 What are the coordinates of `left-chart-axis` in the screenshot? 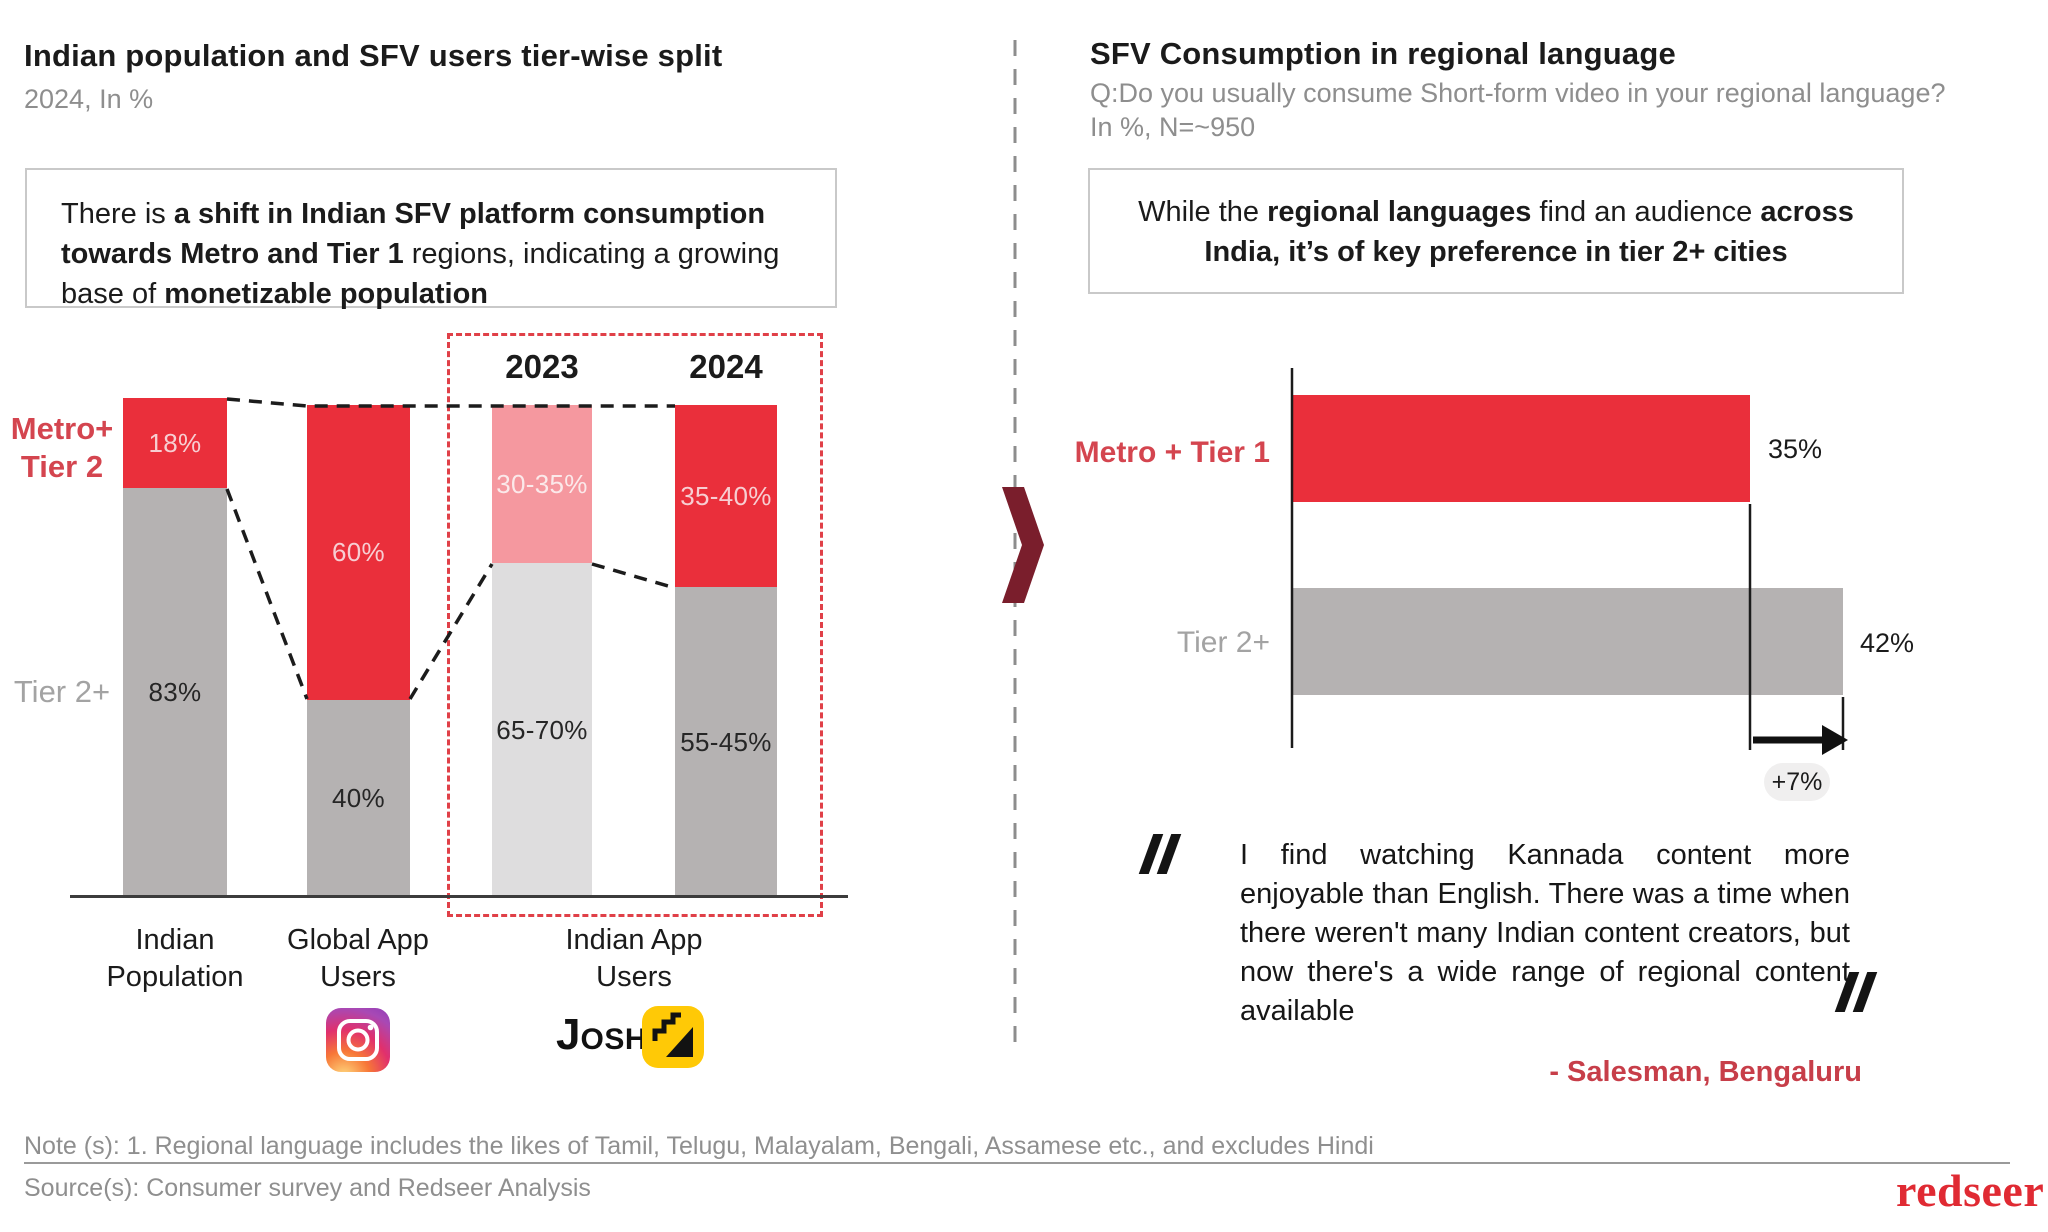 It's located at (459, 896).